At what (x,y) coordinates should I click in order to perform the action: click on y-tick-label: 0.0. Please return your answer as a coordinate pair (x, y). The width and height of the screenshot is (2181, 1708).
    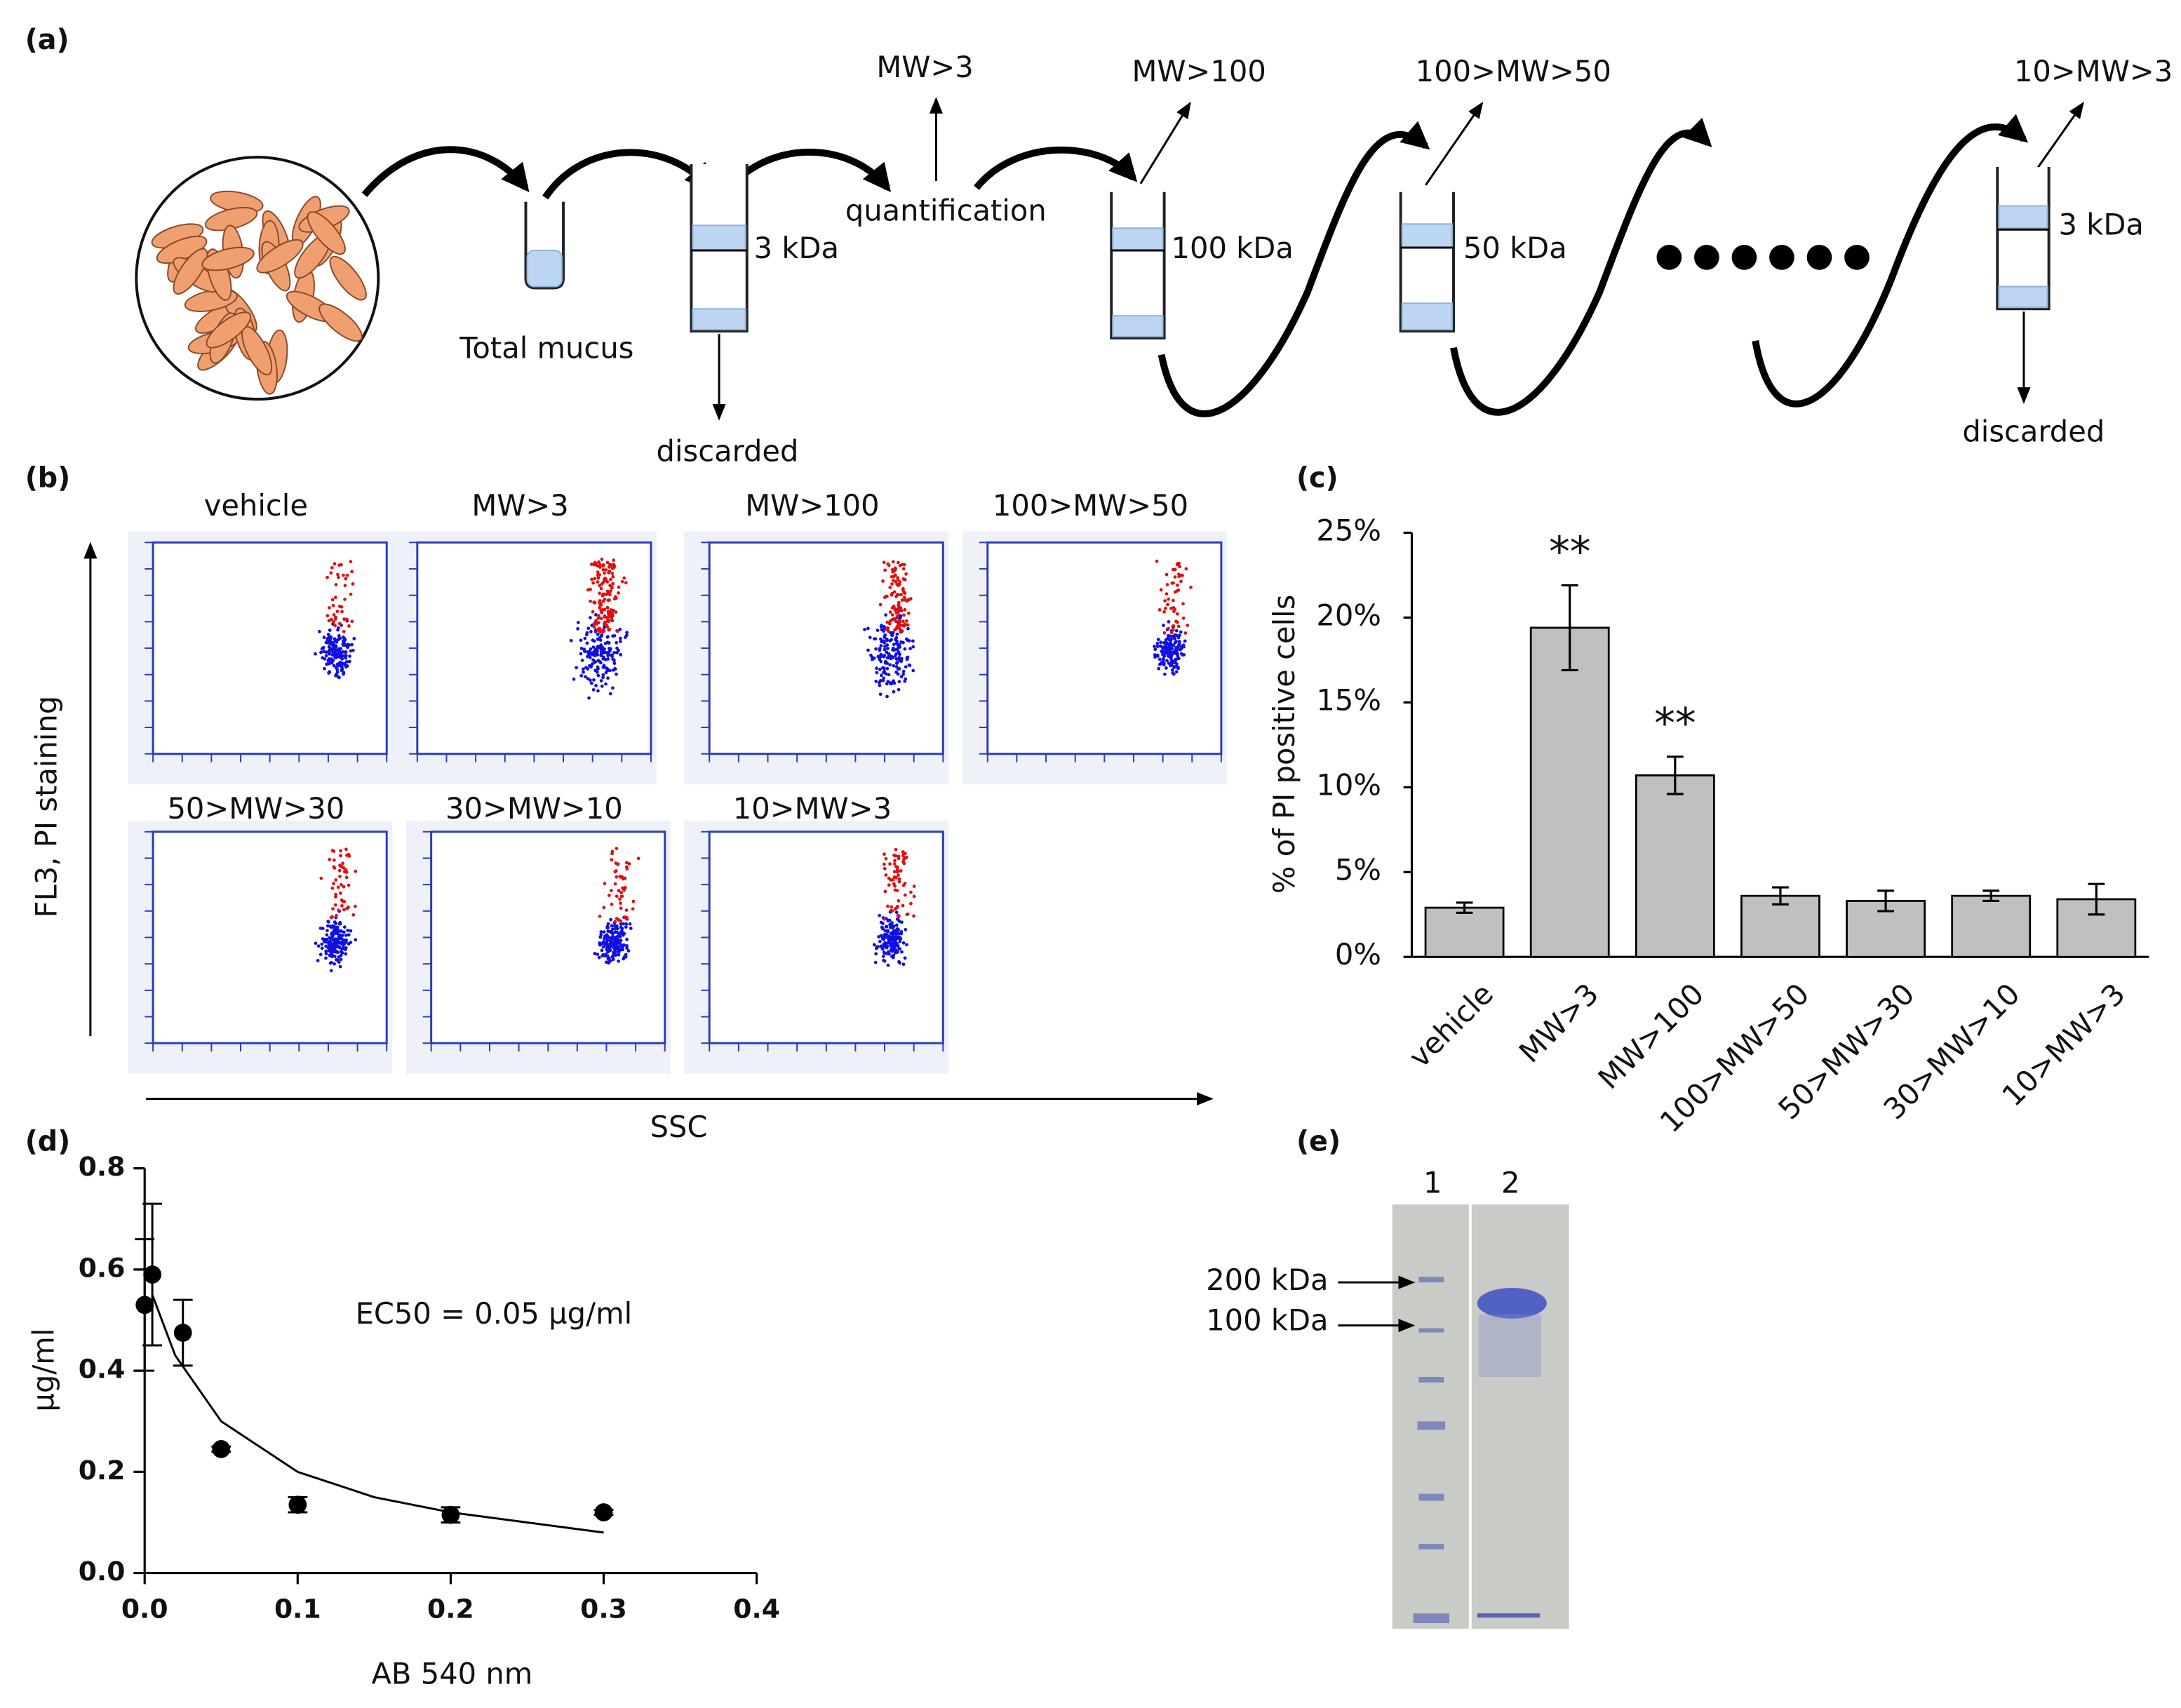
    Looking at the image, I should click on (102, 1572).